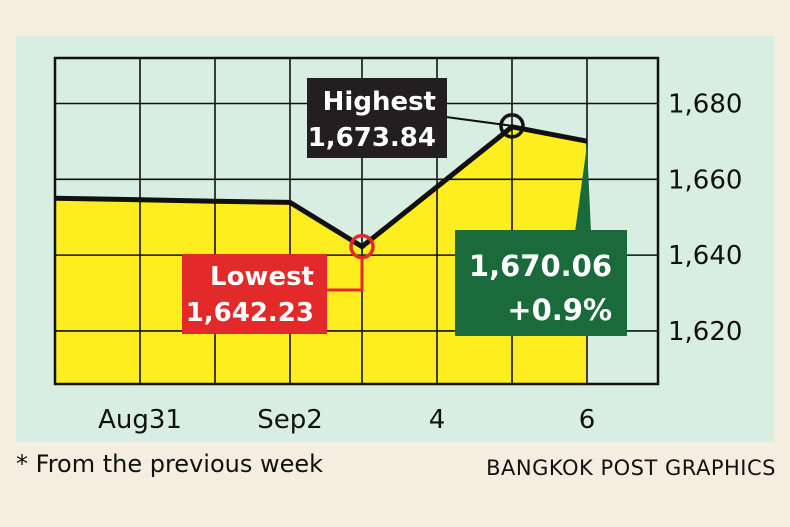 This screenshot has width=790, height=527. I want to click on x-tick-label: Aug31, so click(140, 420).